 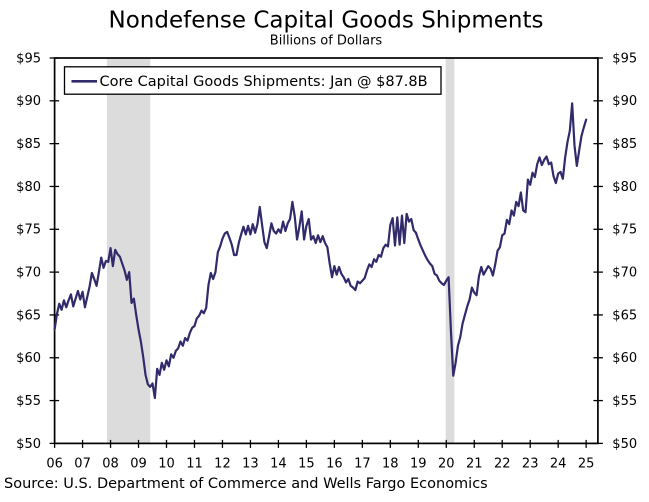 What do you see at coordinates (624, 187) in the screenshot?
I see `y-axis-label-right: $80` at bounding box center [624, 187].